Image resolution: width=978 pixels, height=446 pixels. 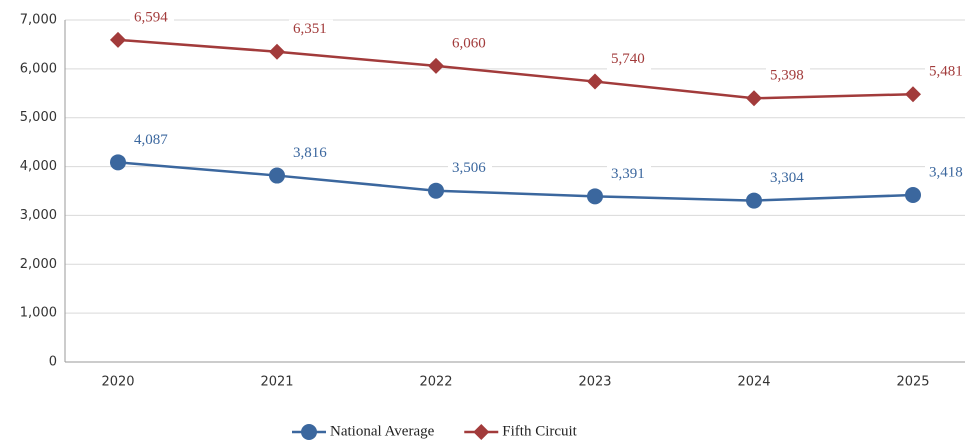 I want to click on data-label: 3,816, so click(x=310, y=153).